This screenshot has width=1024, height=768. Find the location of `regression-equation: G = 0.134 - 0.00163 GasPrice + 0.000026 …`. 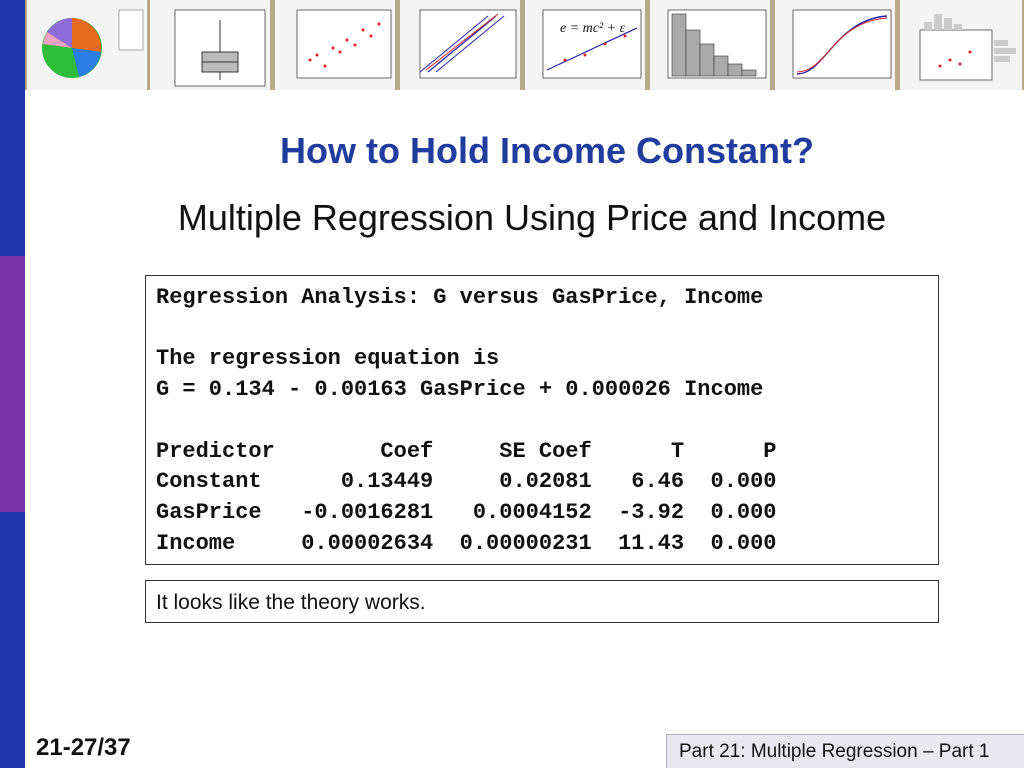

regression-equation: G = 0.134 - 0.00163 GasPrice + 0.000026 … is located at coordinates (460, 389).